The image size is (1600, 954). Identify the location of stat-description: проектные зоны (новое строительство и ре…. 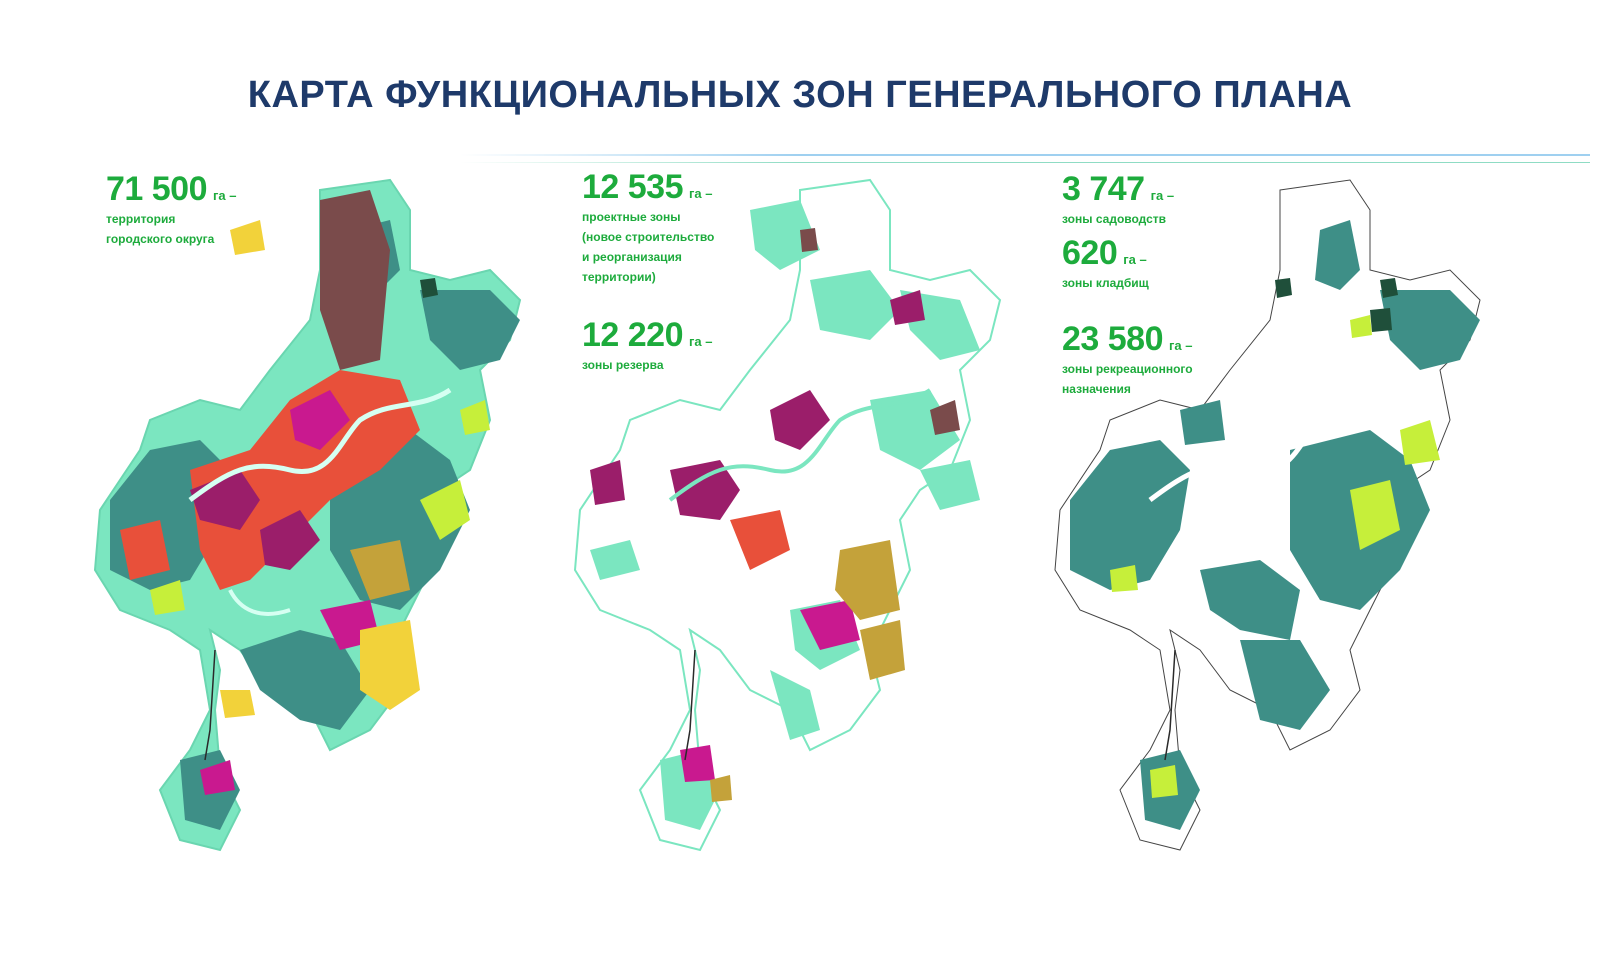
(648, 247).